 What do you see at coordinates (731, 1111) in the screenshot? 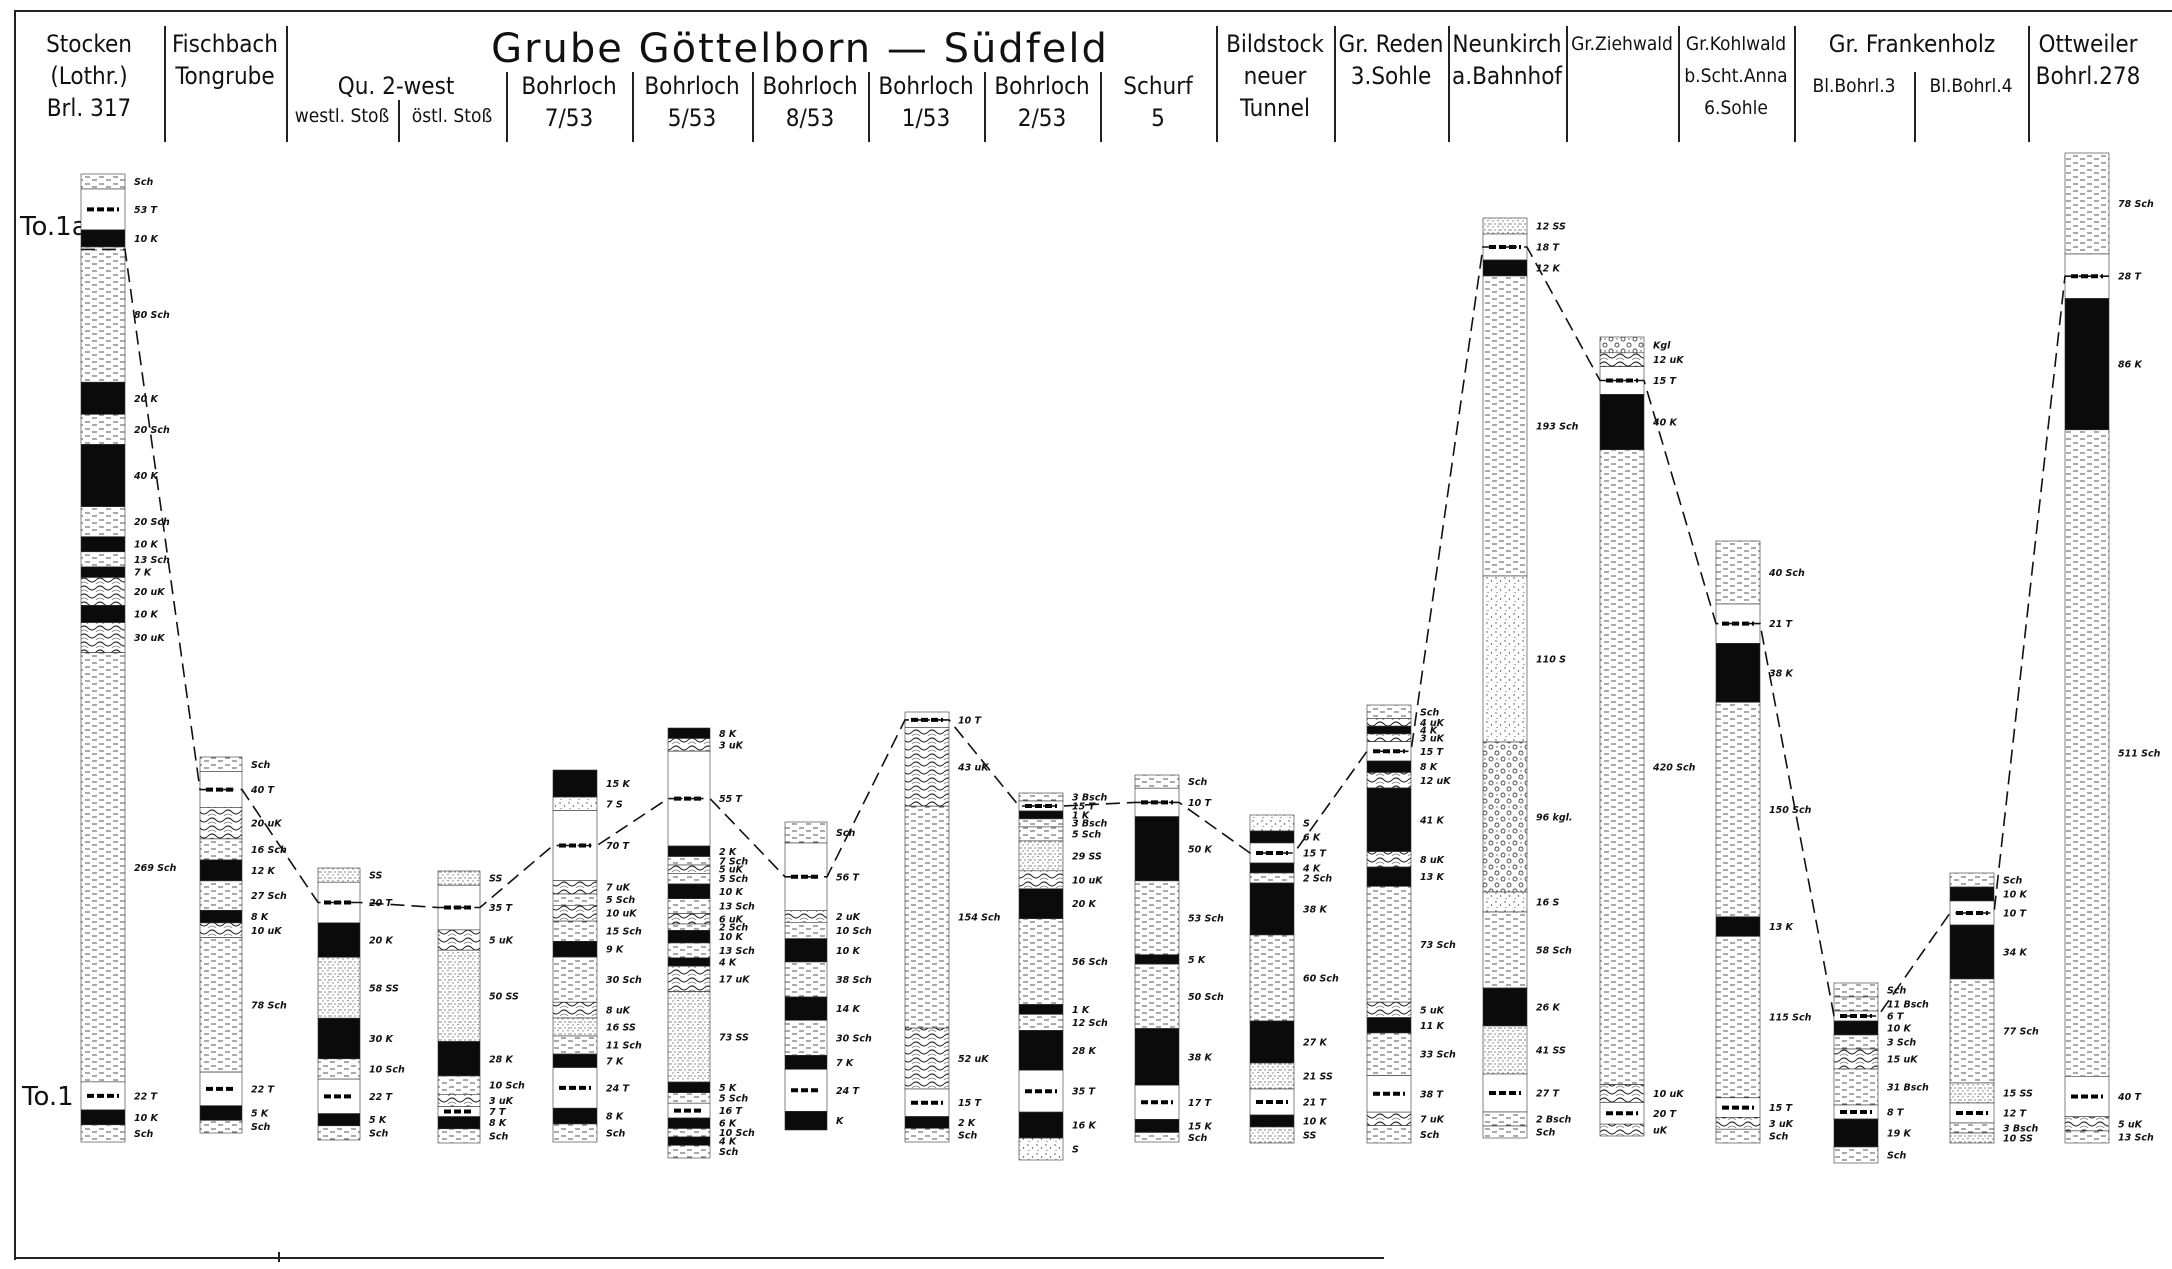
I see `layer-label: 16 T` at bounding box center [731, 1111].